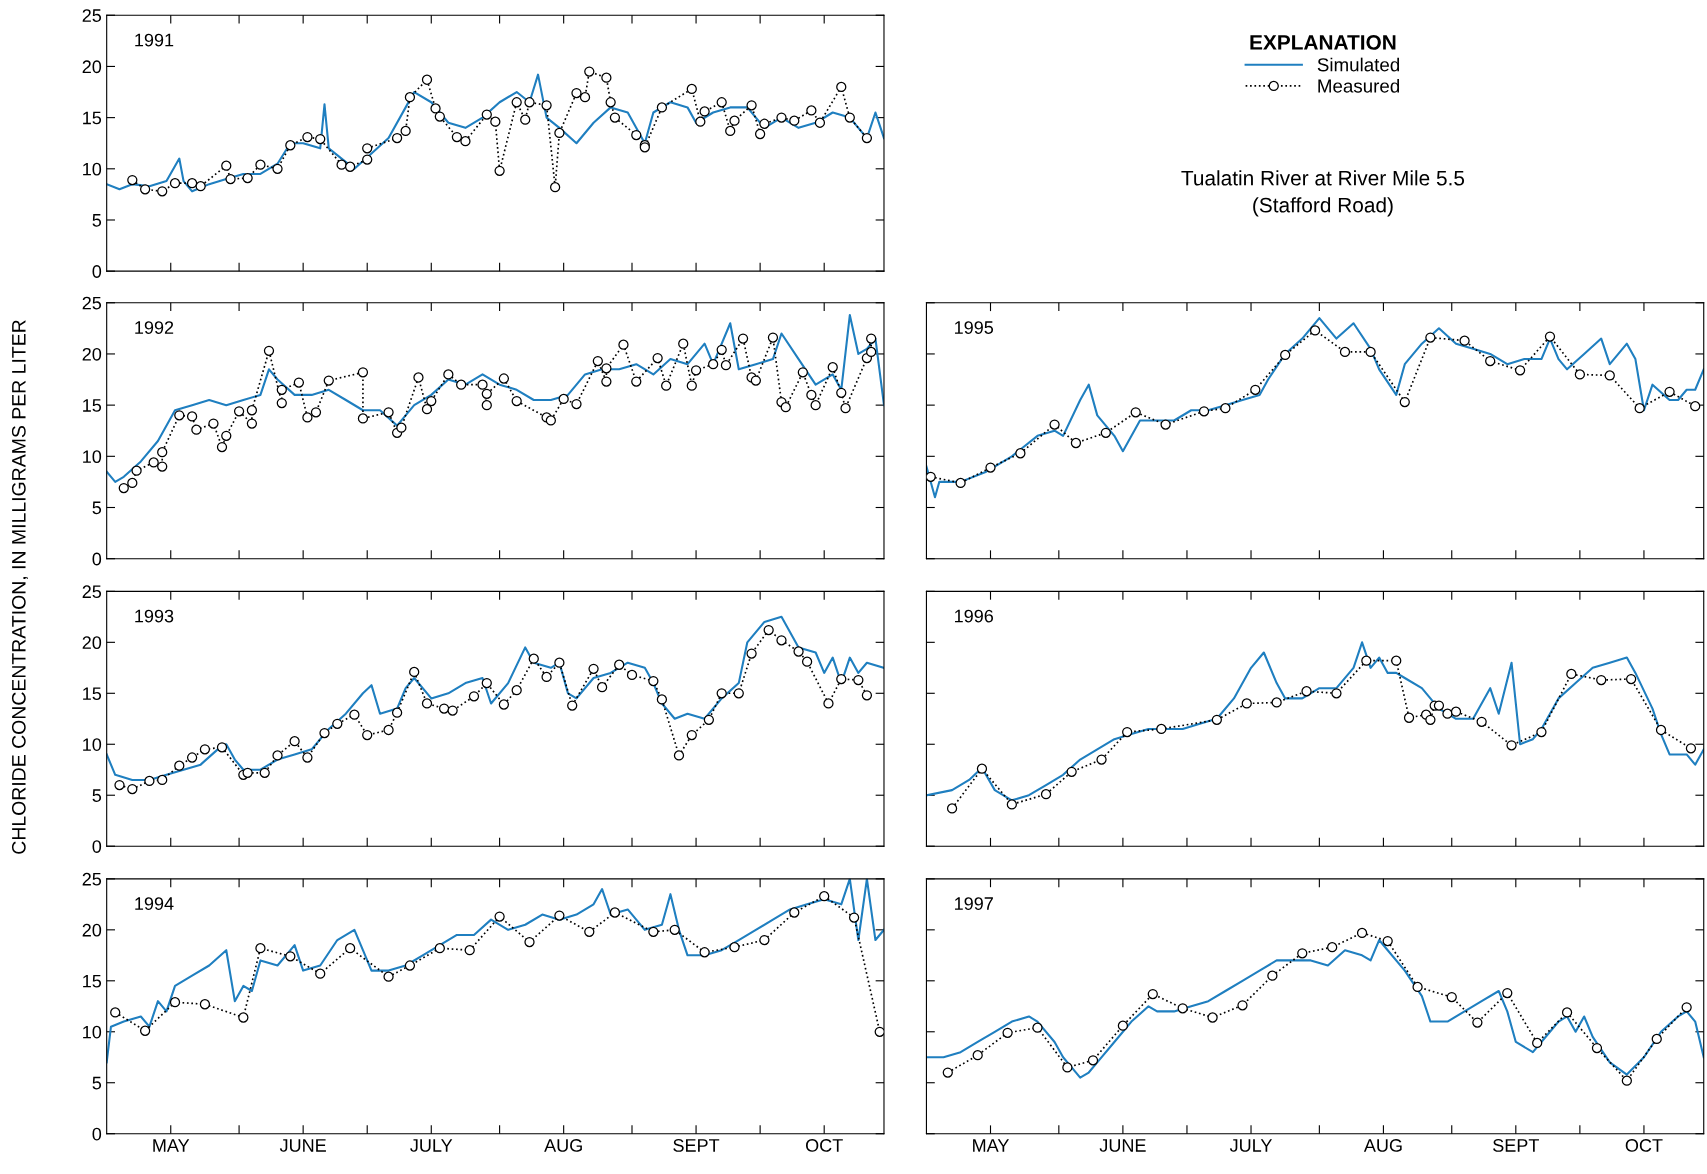 Image resolution: width=1707 pixels, height=1174 pixels. Describe the element at coordinates (1358, 64) in the screenshot. I see `legend-label: Simulated` at that location.